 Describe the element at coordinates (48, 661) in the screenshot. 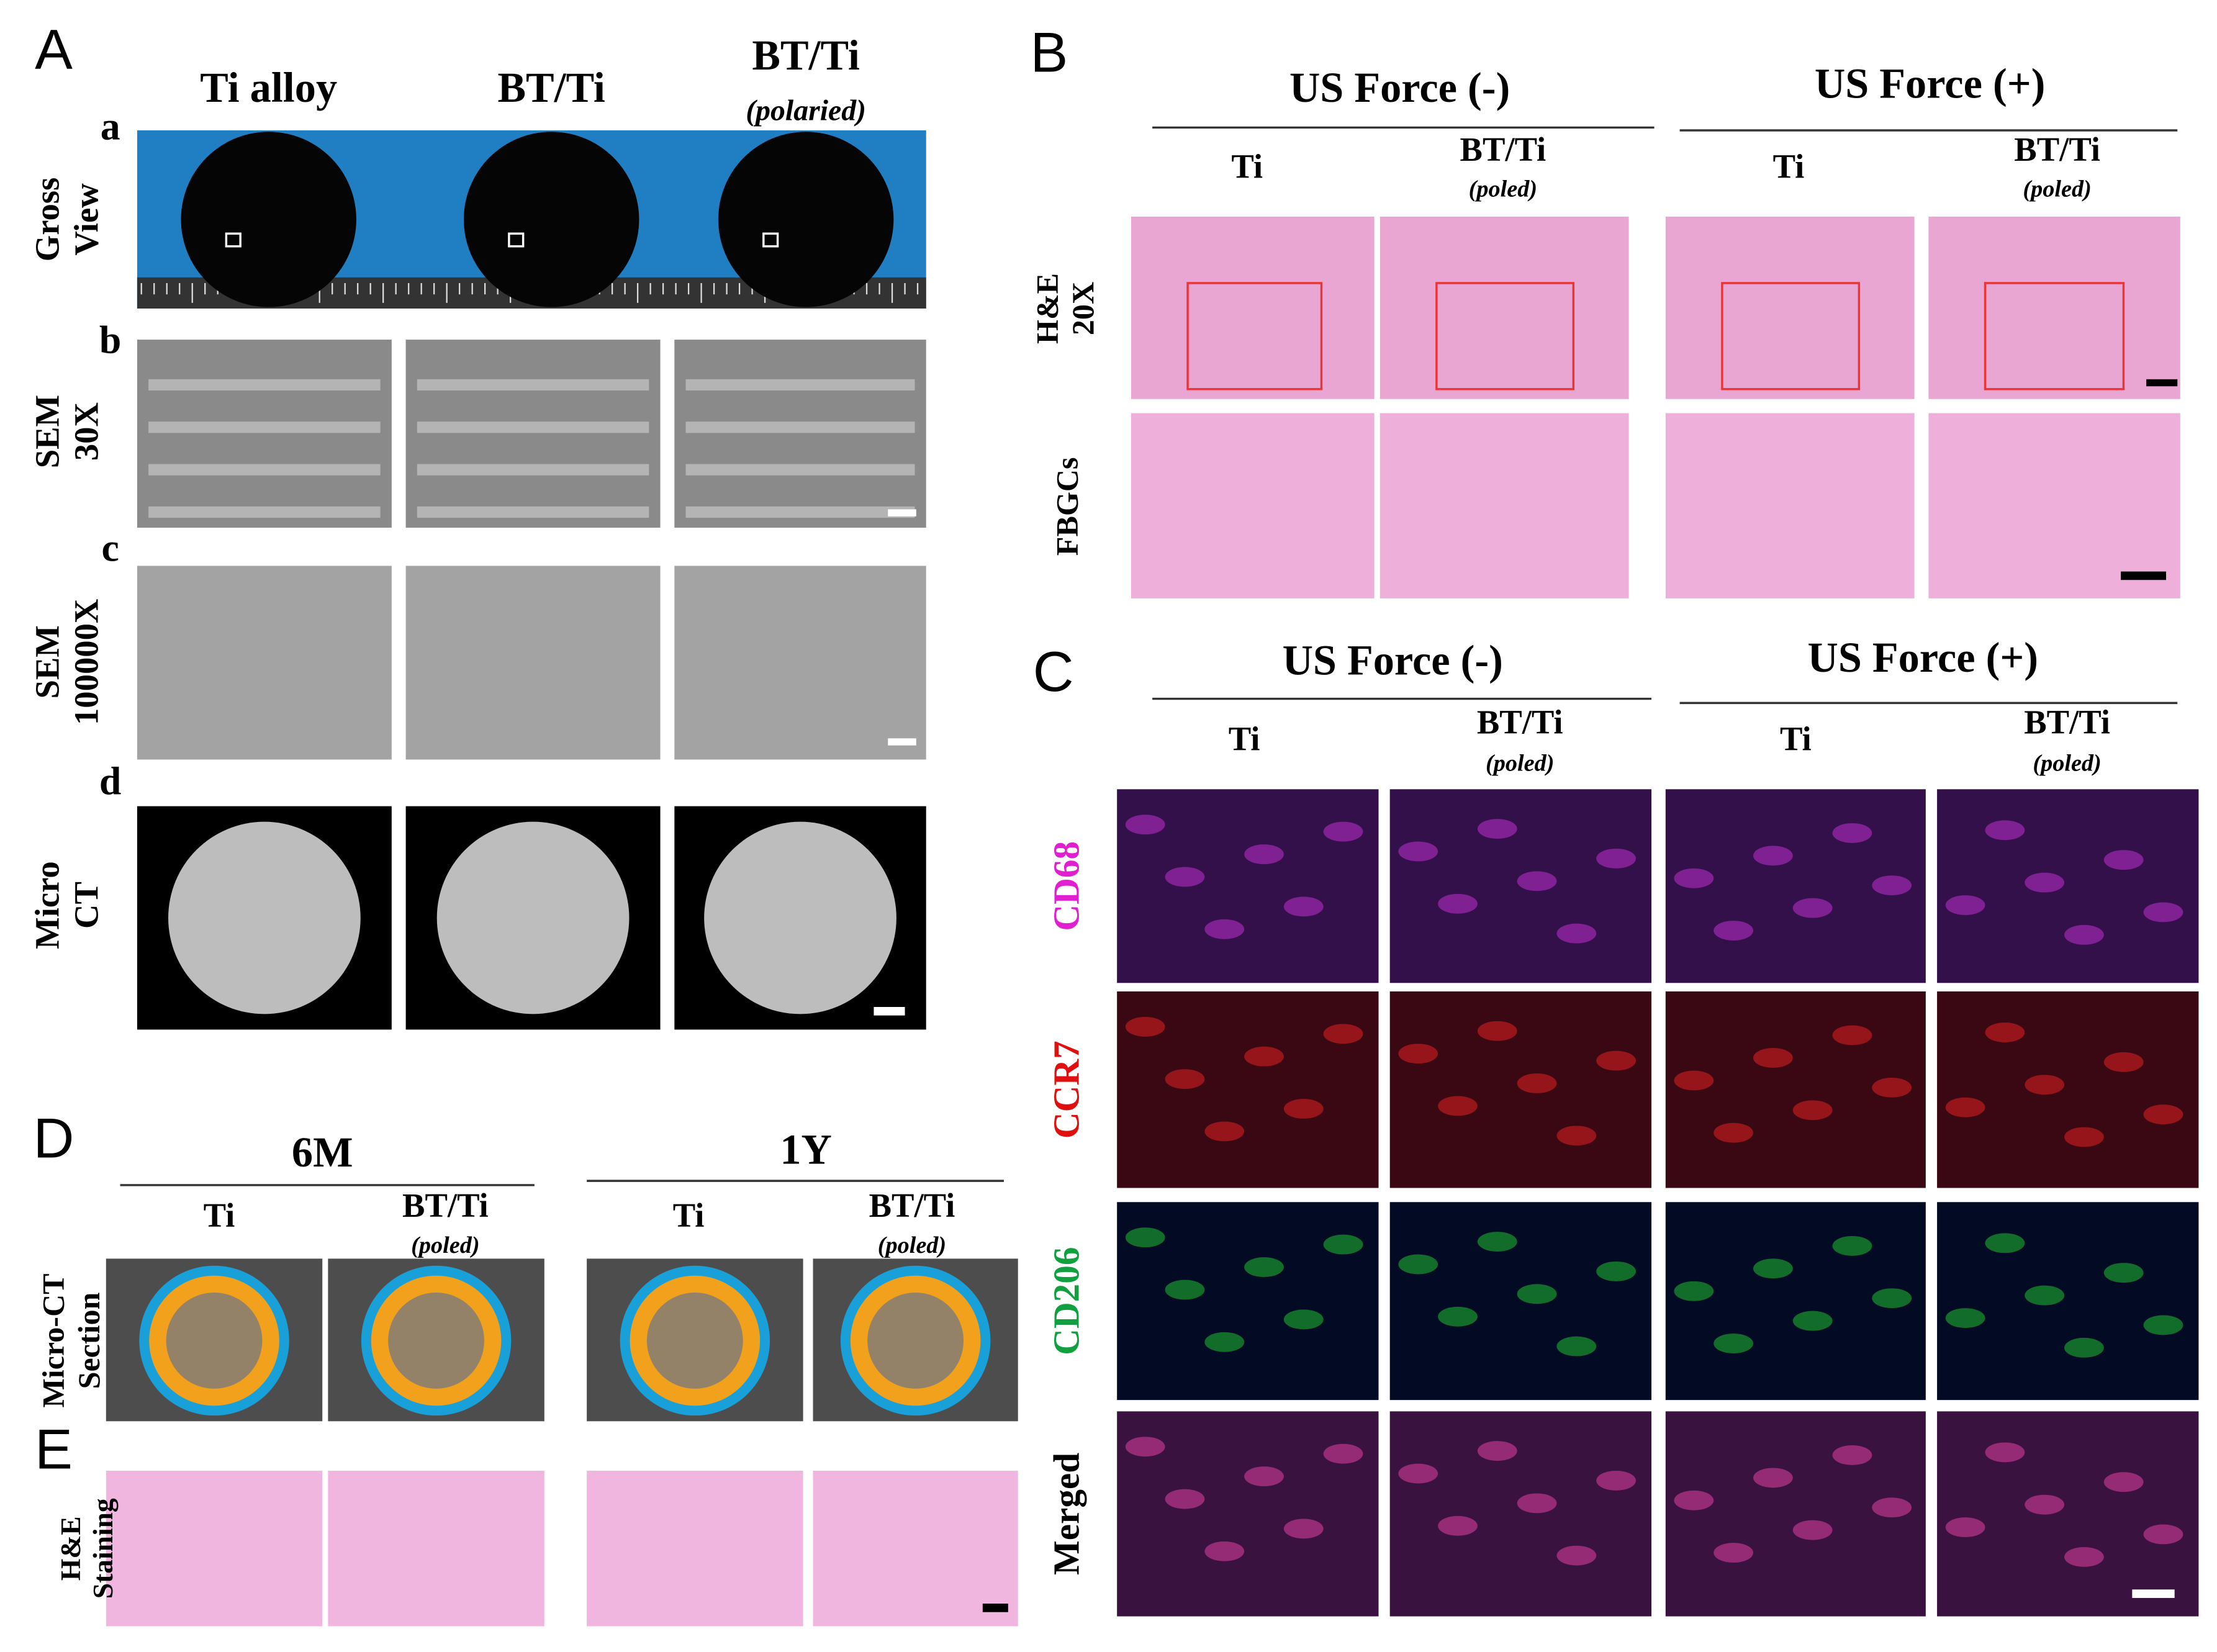

I see `row-label: SEM` at that location.